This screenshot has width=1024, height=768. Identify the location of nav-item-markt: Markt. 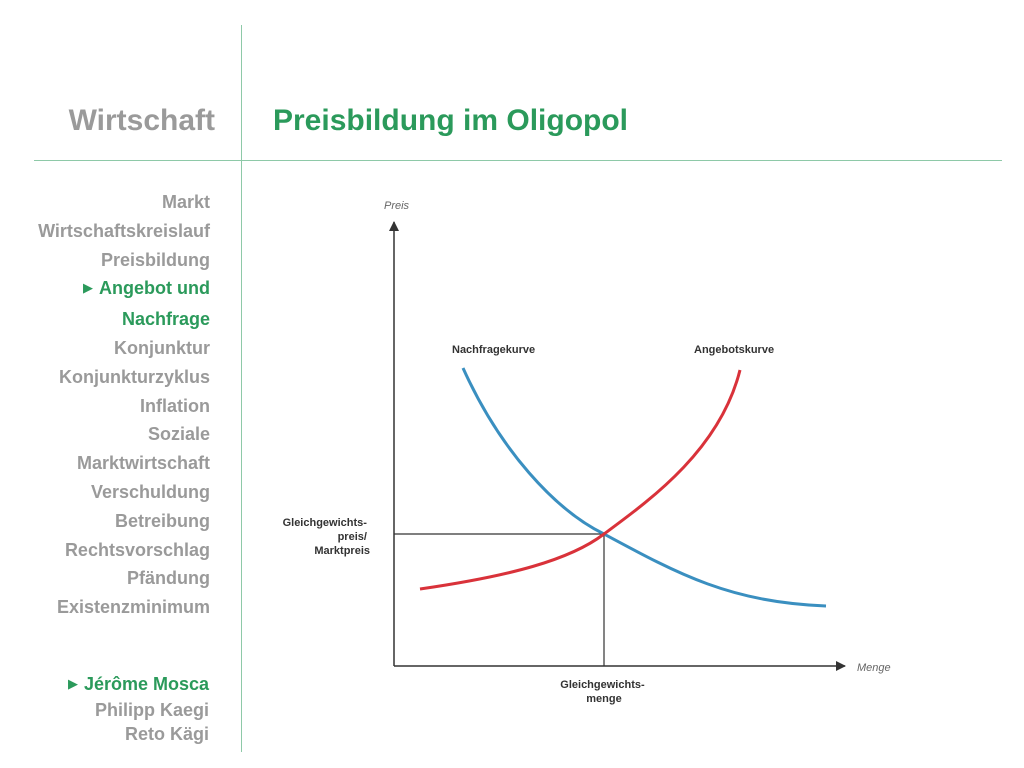
(185, 202).